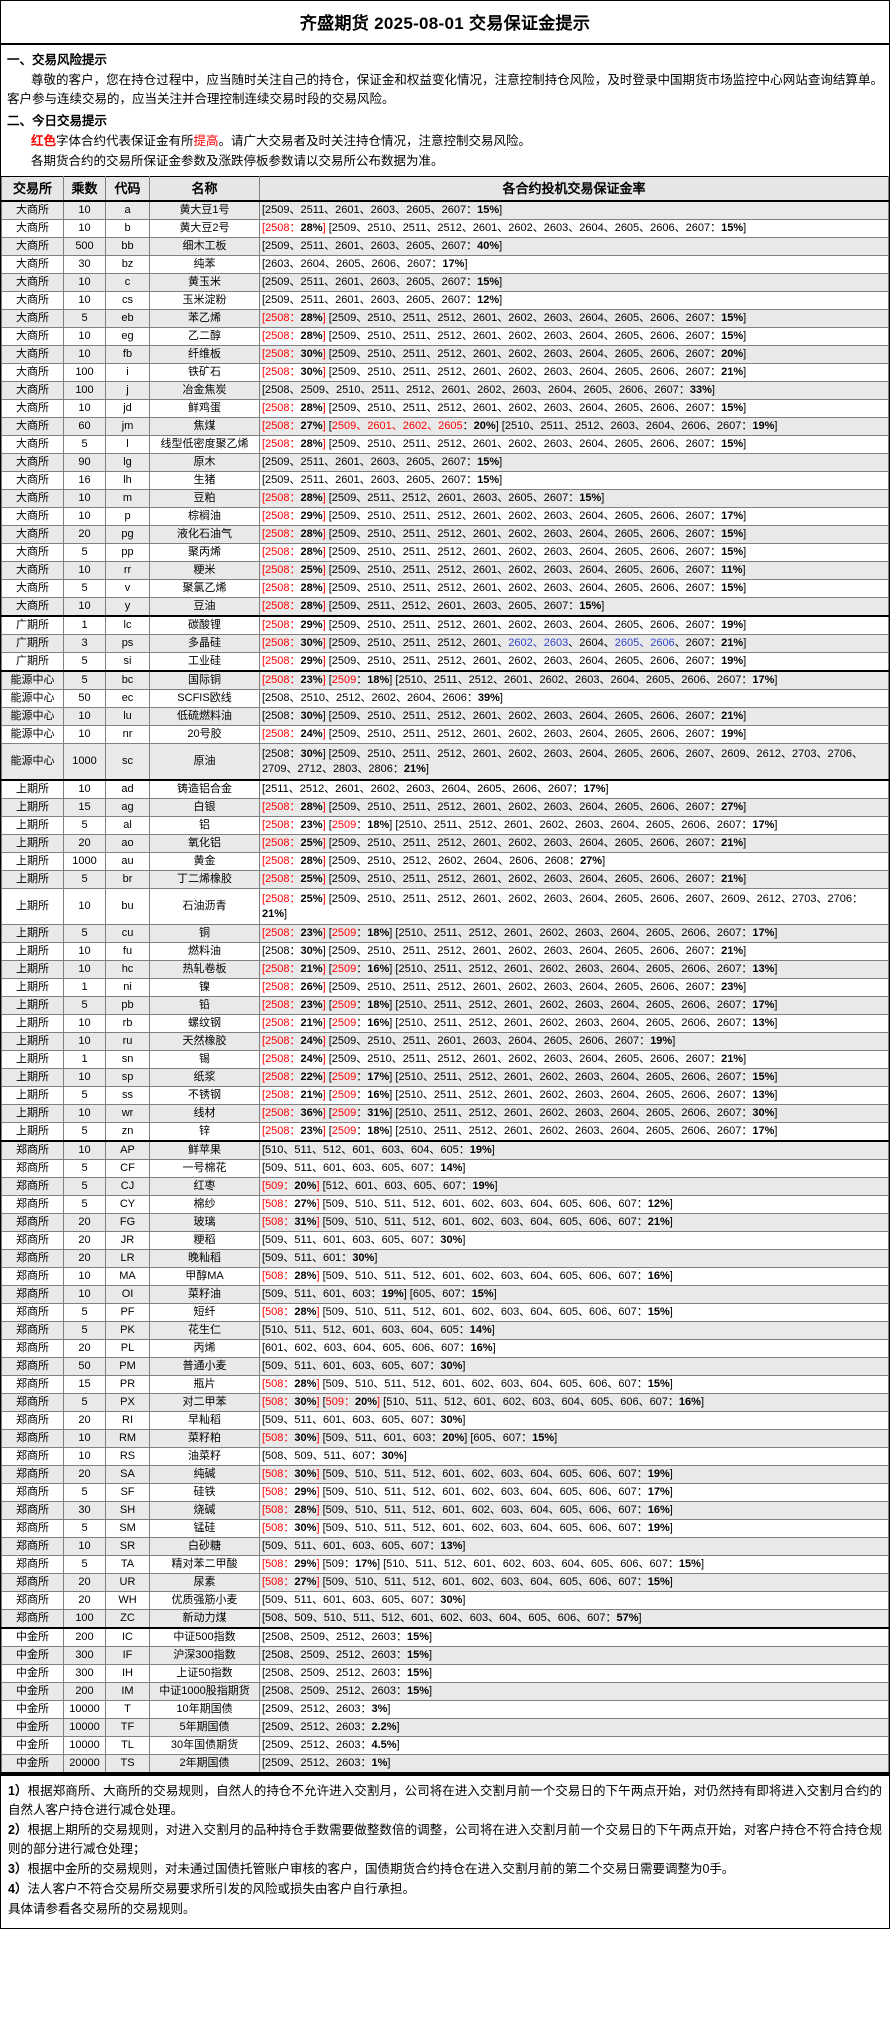  I want to click on cell-code: b, so click(127, 228).